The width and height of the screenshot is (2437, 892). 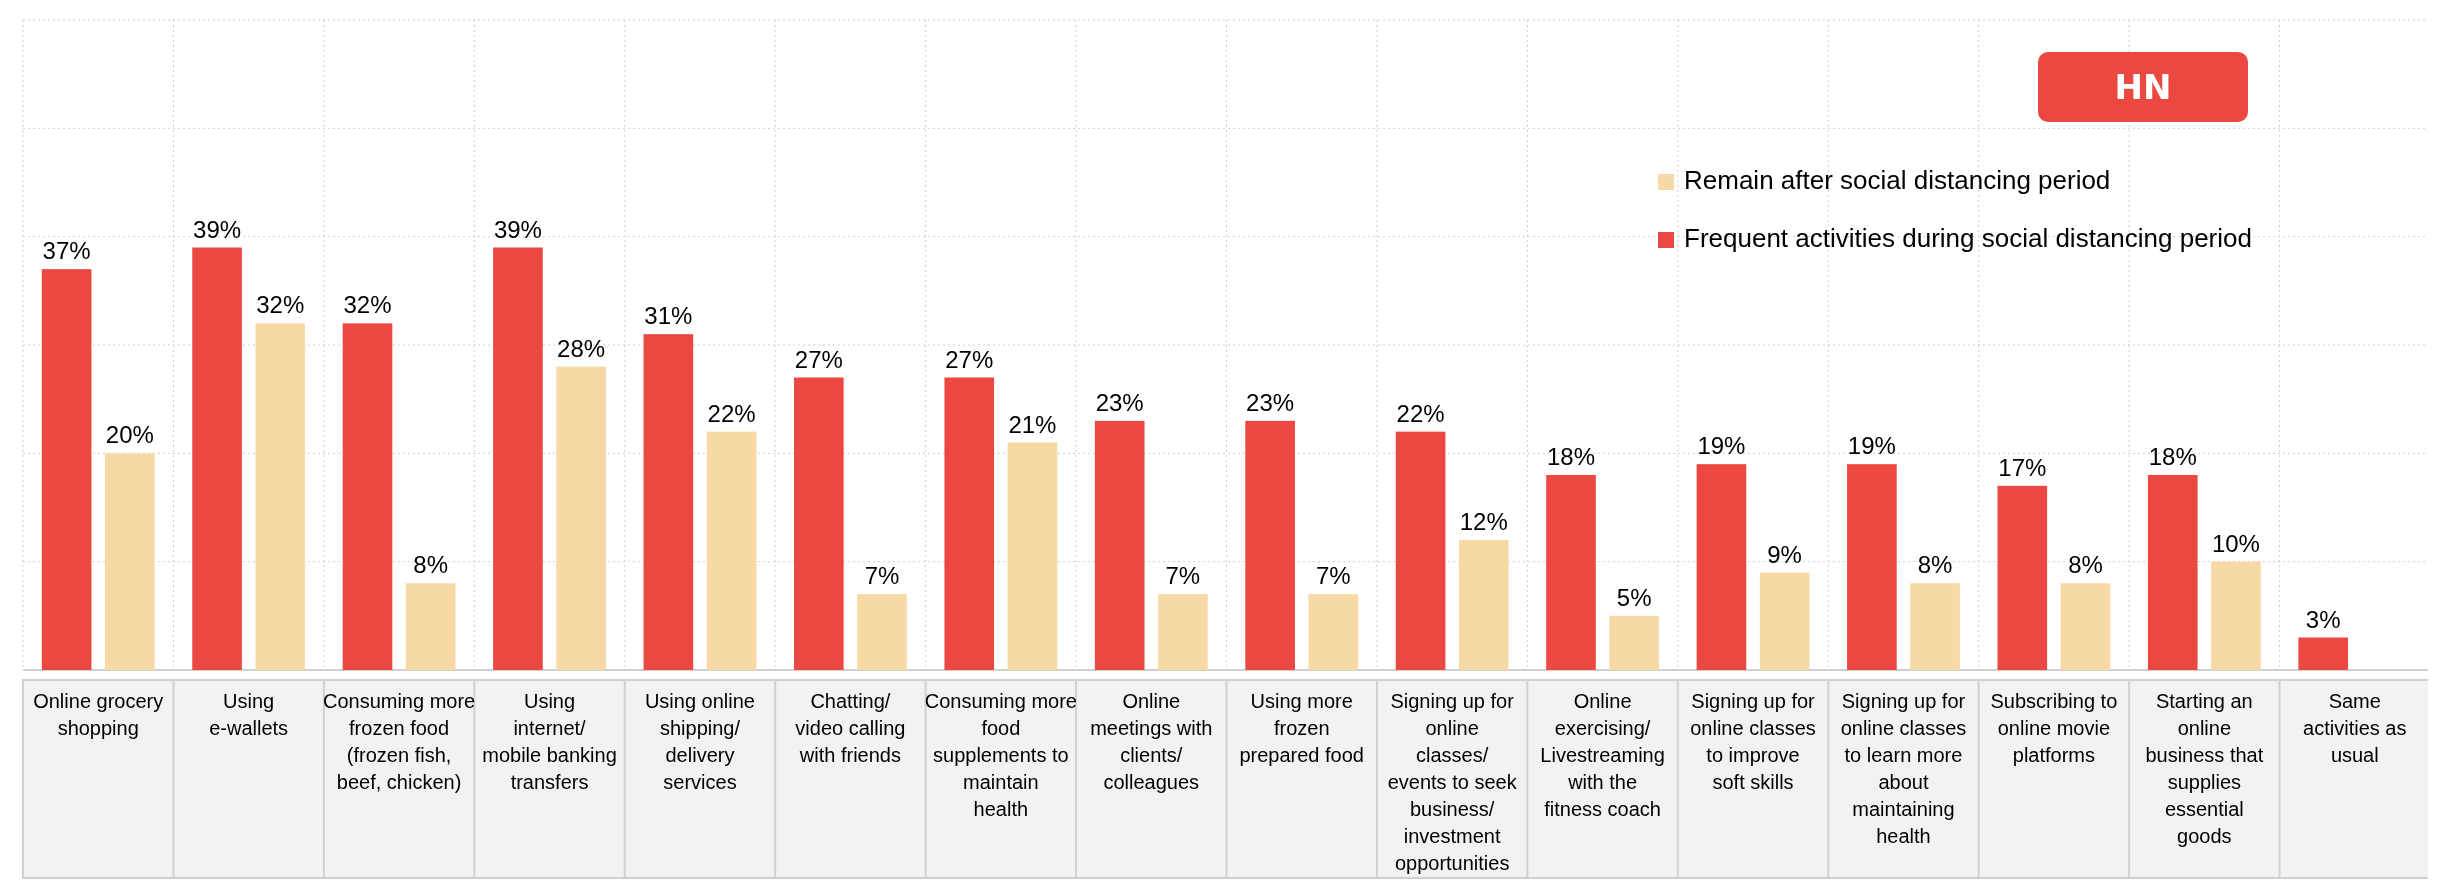 I want to click on x-tick-label: Signing up for online classes to improve soft skills, so click(x=1753, y=741).